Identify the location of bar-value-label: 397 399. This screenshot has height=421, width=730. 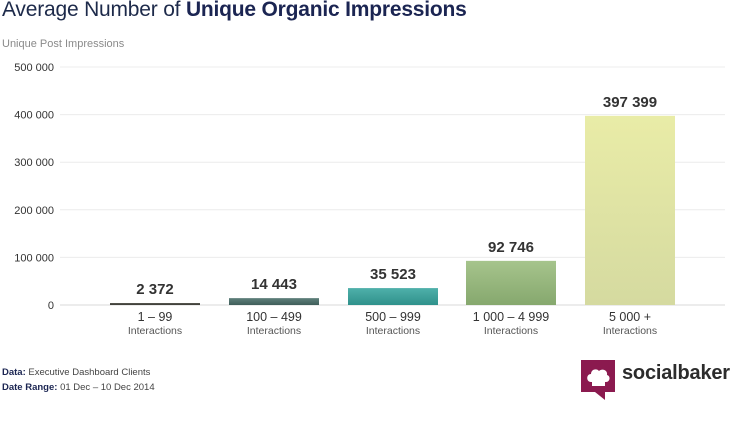
(630, 102).